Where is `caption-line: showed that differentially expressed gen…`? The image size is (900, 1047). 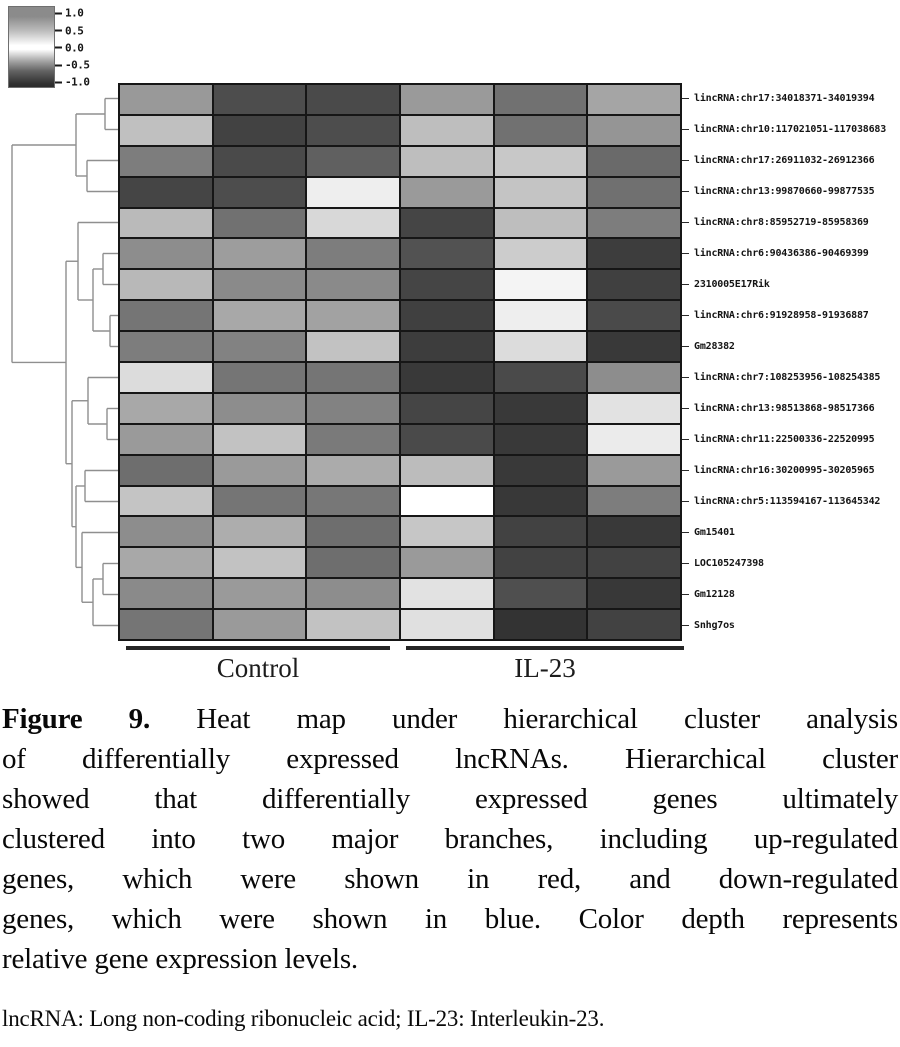
caption-line: showed that differentially expressed gen… is located at coordinates (450, 799).